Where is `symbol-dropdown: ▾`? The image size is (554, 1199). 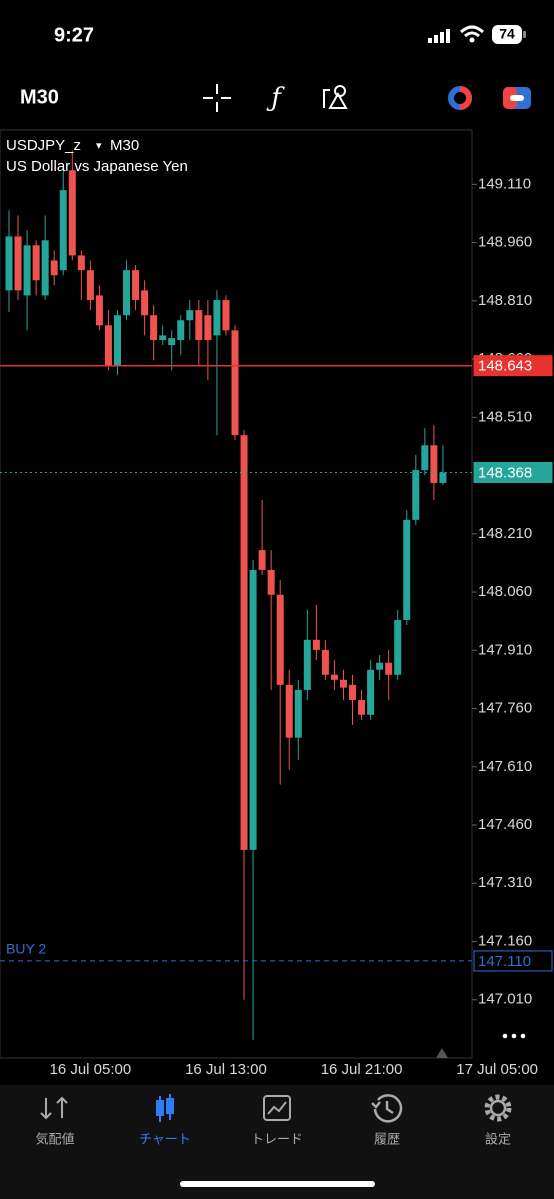 symbol-dropdown: ▾ is located at coordinates (99, 146).